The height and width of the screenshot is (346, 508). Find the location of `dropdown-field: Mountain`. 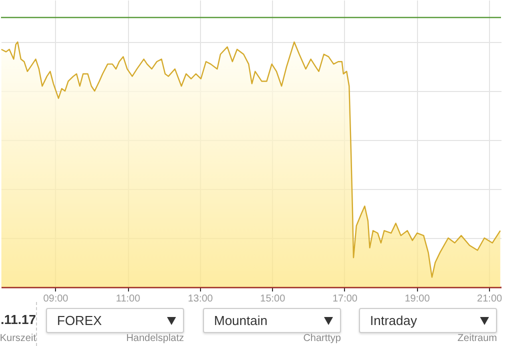

dropdown-field: Mountain is located at coordinates (272, 320).